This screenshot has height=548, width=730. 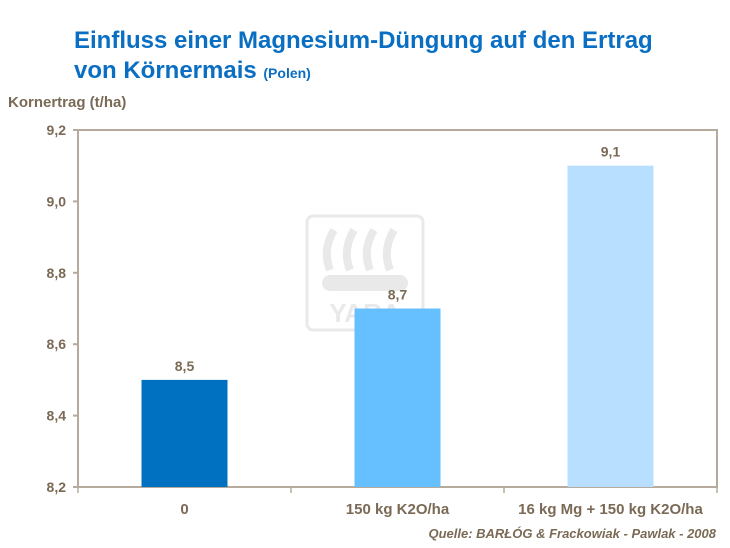 I want to click on x-tick-label: 0, so click(x=184, y=509).